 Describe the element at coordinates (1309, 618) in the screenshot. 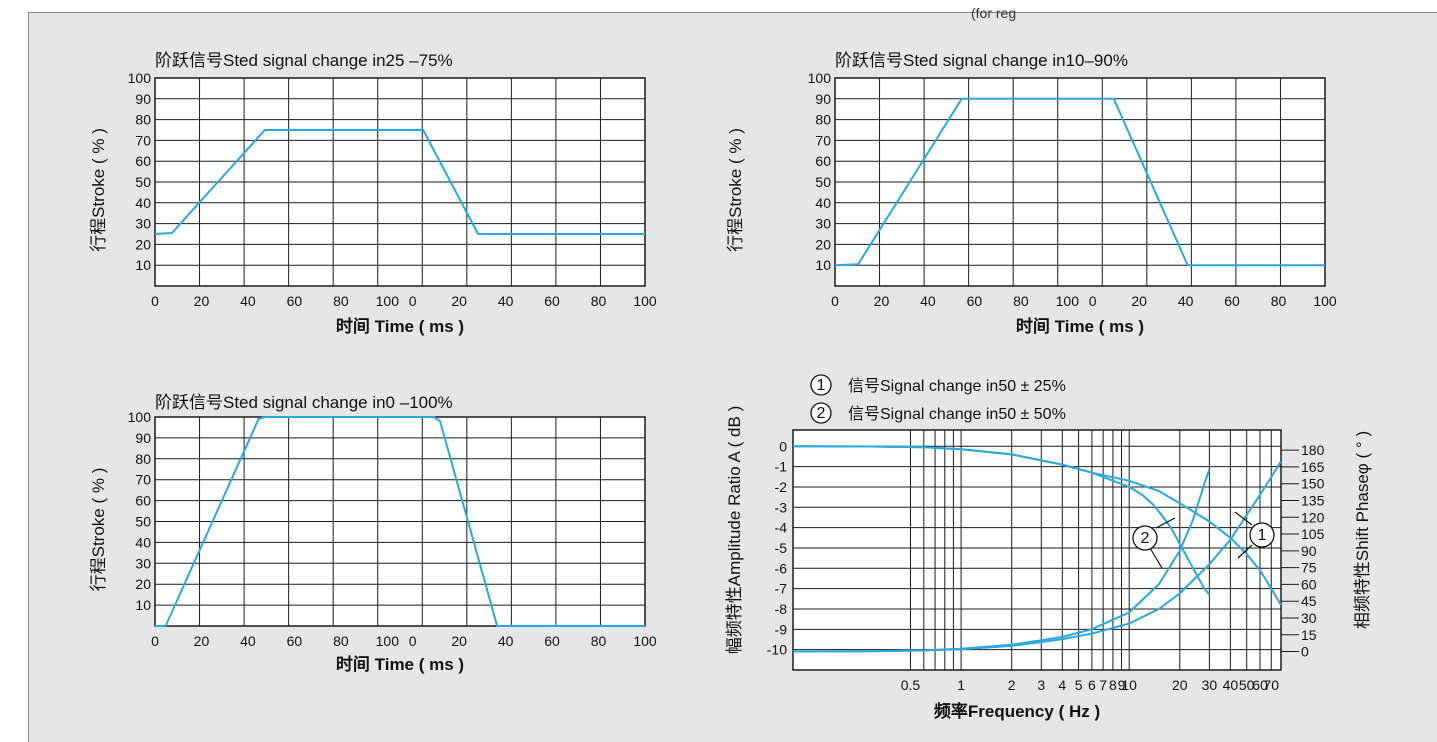

I see `y2-tick-label: 30` at that location.